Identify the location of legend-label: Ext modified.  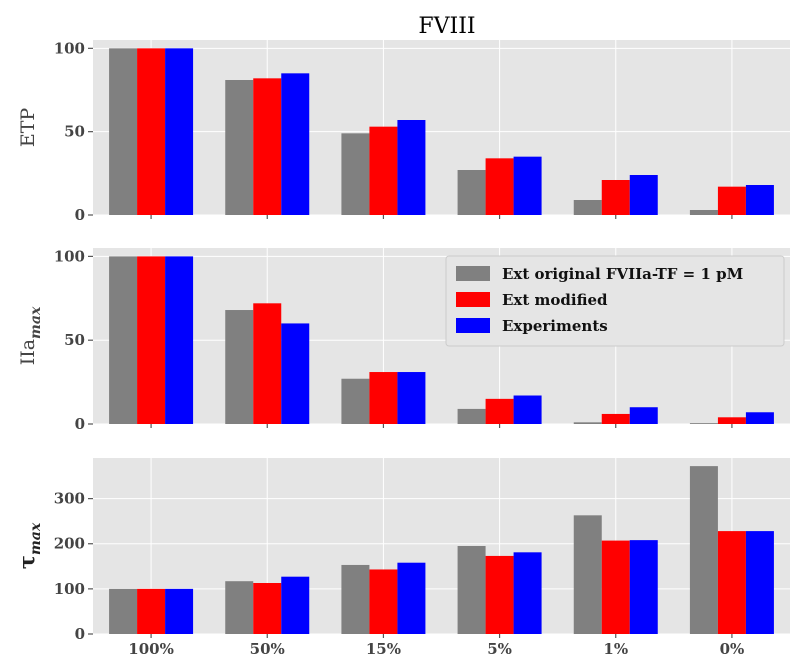
(555, 300).